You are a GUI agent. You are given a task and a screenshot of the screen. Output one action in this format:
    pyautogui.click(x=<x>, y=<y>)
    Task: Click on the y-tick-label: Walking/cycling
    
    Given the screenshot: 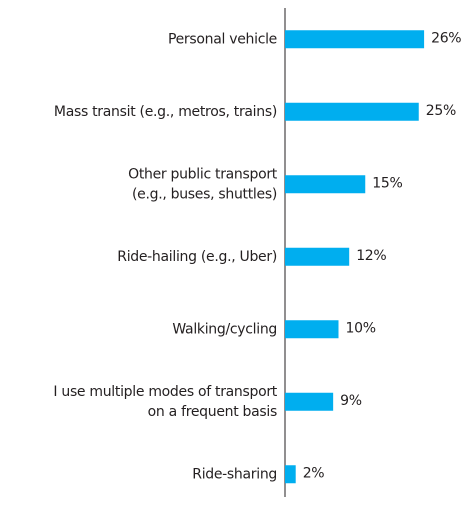 What is the action you would take?
    pyautogui.click(x=224, y=329)
    